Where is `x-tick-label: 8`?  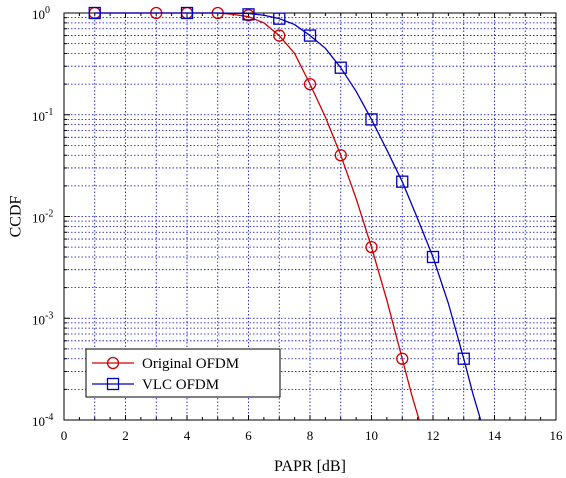 x-tick-label: 8 is located at coordinates (310, 435).